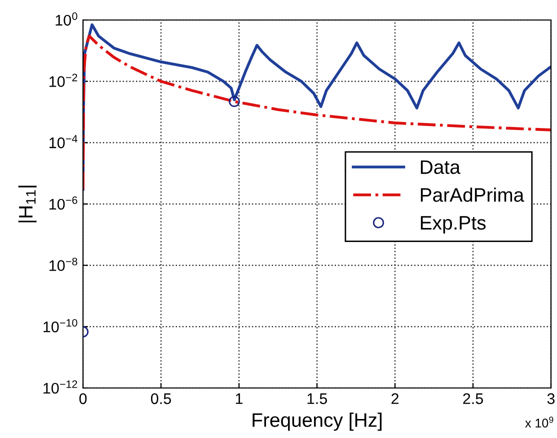 This screenshot has height=438, width=557. Describe the element at coordinates (395, 398) in the screenshot. I see `x-tick-label: 2` at that location.